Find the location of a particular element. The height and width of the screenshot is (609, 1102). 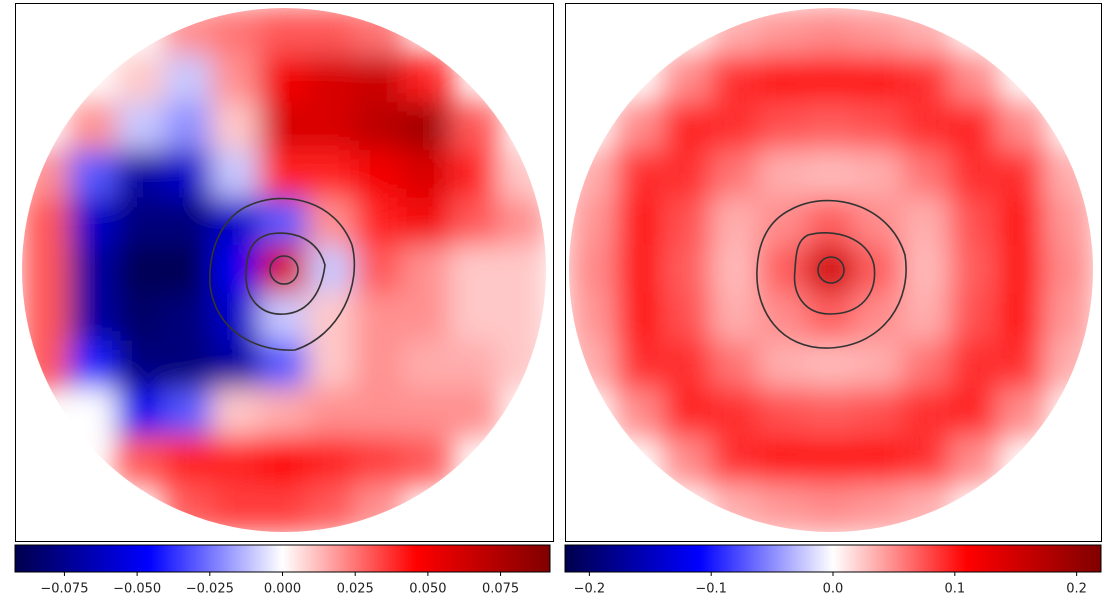

colorbar-tick-label: 0.000 is located at coordinates (282, 589).